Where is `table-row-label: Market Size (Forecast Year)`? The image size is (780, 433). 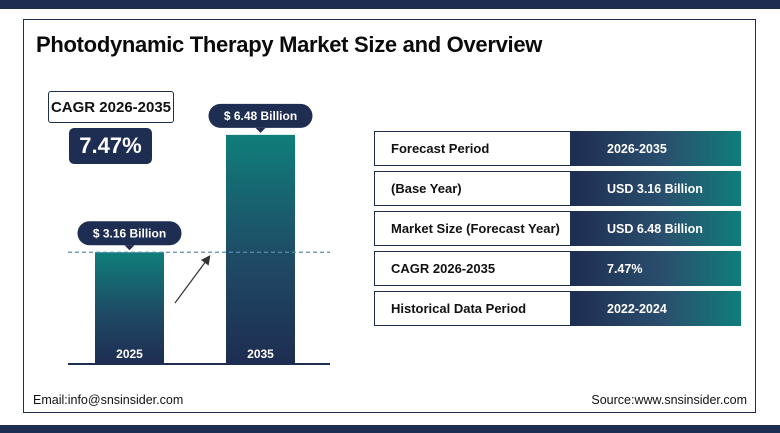 table-row-label: Market Size (Forecast Year) is located at coordinates (472, 228).